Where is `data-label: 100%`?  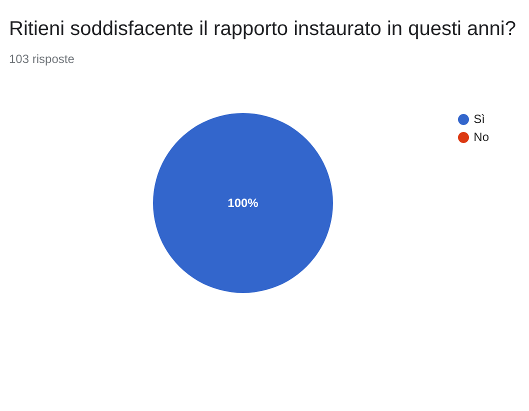 data-label: 100% is located at coordinates (243, 203).